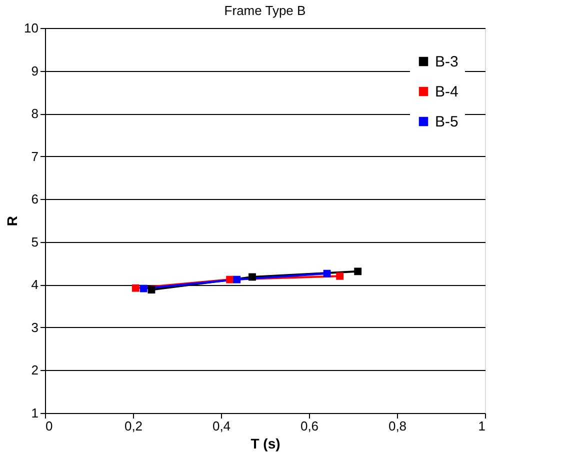 The width and height of the screenshot is (562, 469). What do you see at coordinates (49, 426) in the screenshot?
I see `x-tick-label: 0` at bounding box center [49, 426].